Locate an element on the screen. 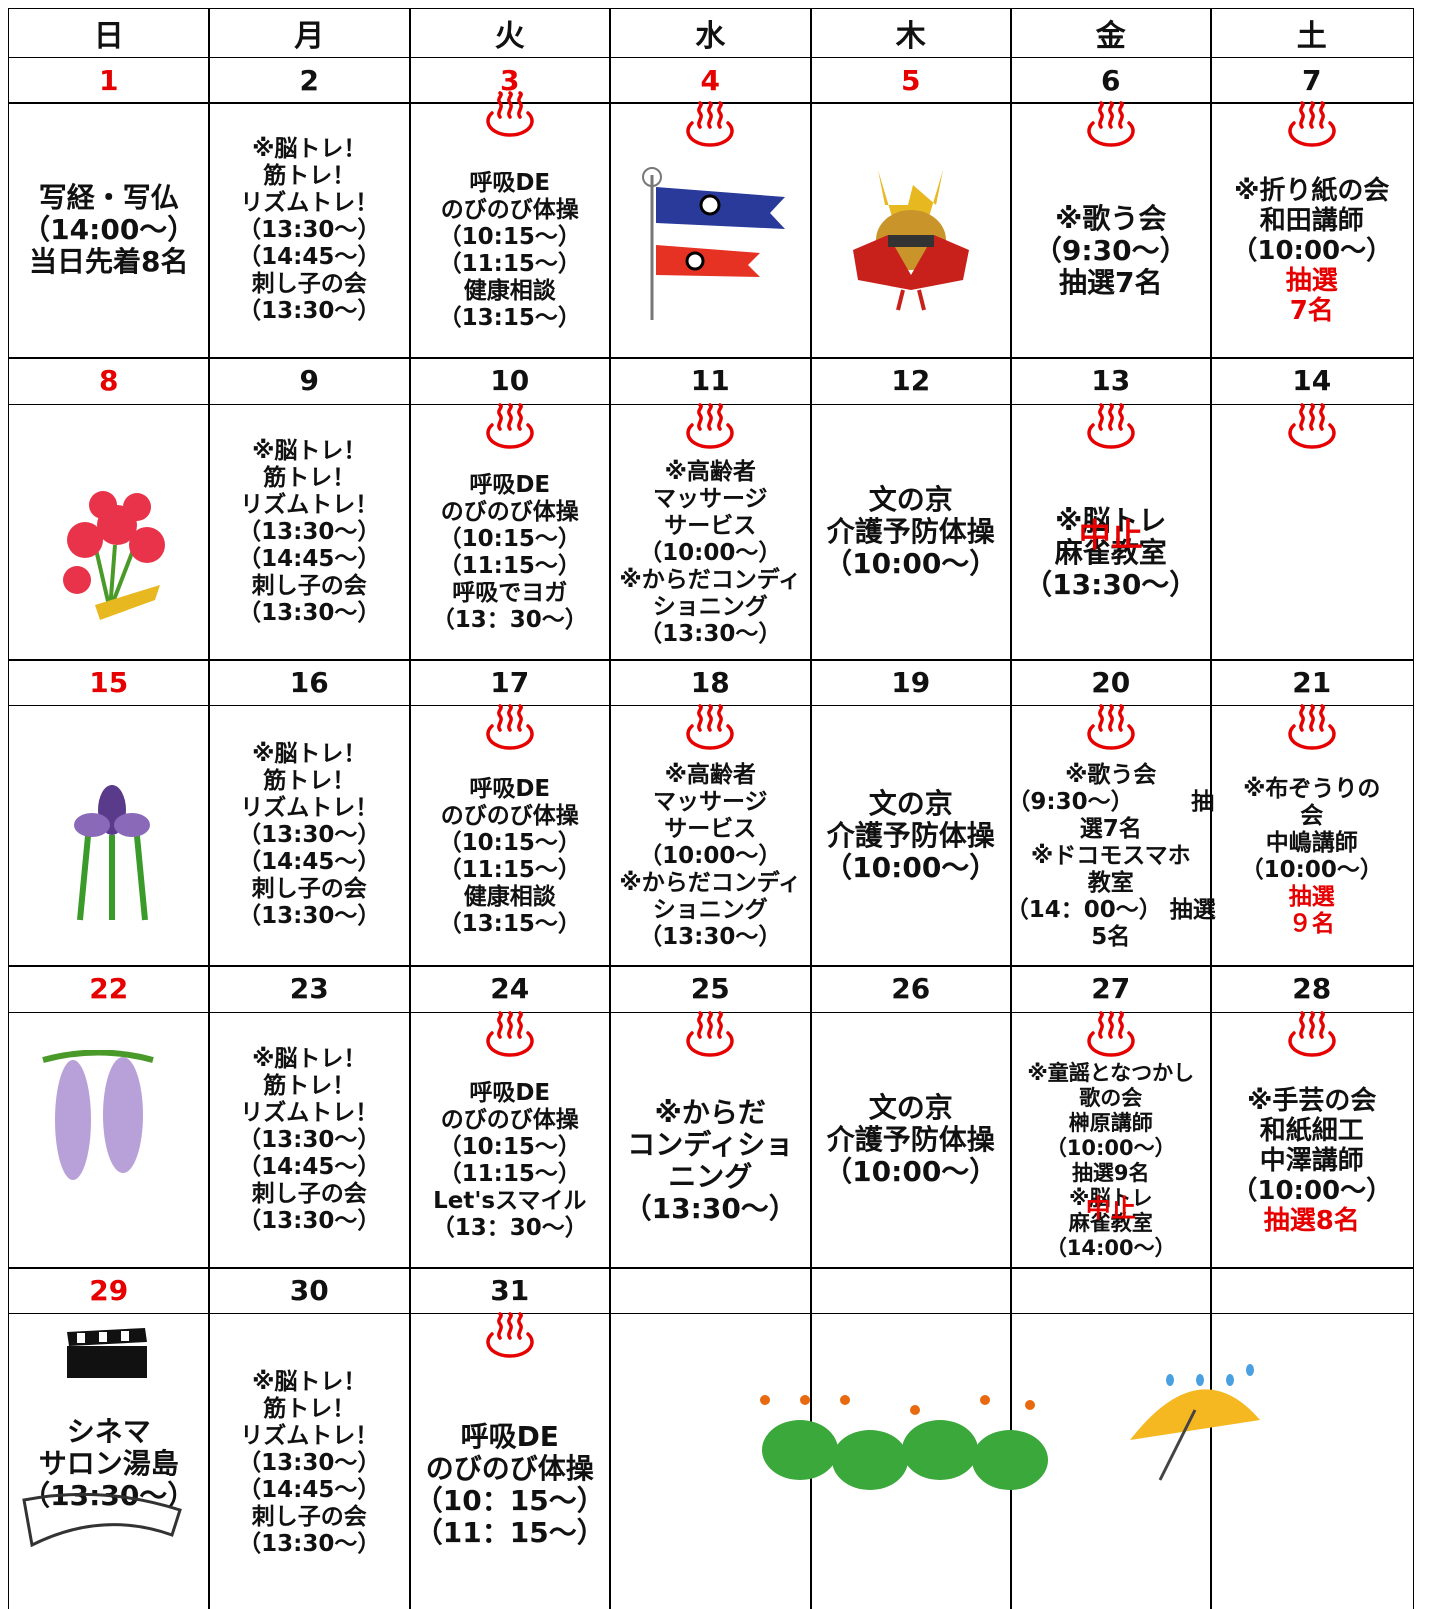 The height and width of the screenshot is (1609, 1454). event-line: ※脳トレ is located at coordinates (1111, 1198).